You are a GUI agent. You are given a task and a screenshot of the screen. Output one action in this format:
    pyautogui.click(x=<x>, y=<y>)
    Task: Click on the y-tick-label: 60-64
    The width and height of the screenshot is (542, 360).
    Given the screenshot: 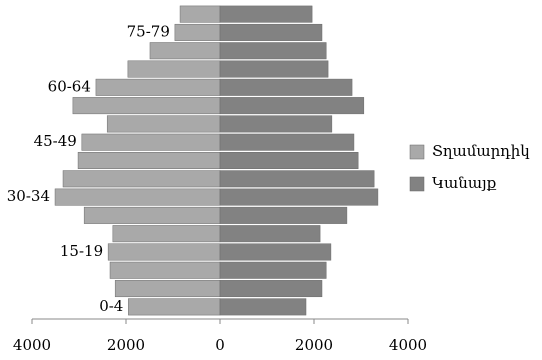 What is the action you would take?
    pyautogui.click(x=69, y=86)
    